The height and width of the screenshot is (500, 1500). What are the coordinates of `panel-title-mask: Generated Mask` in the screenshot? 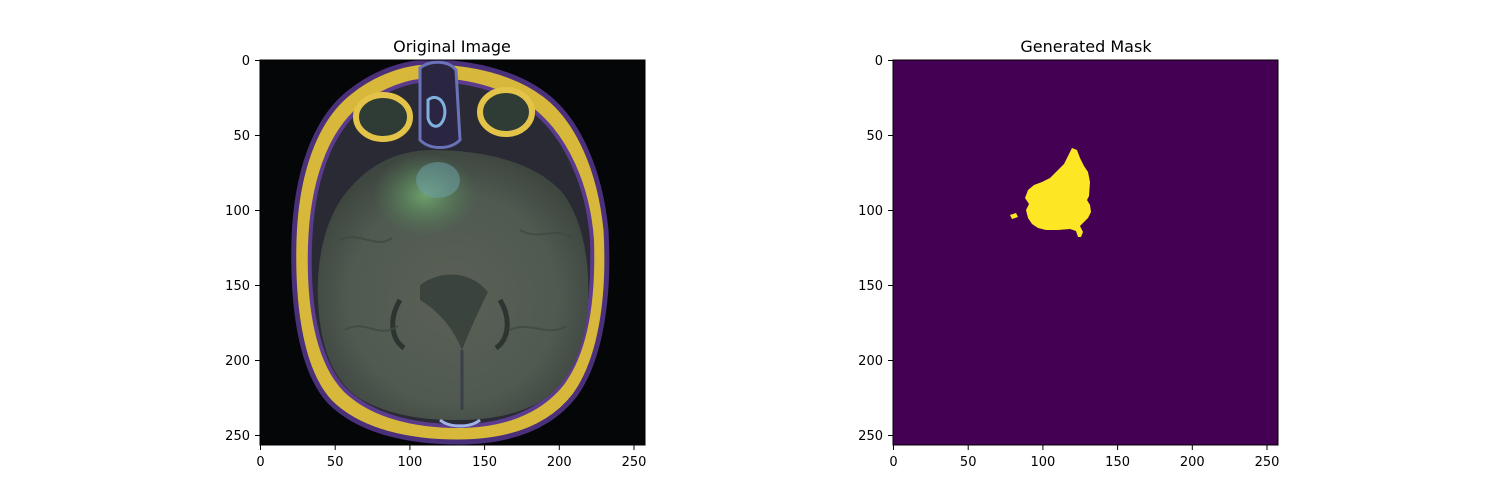 It's located at (1086, 46).